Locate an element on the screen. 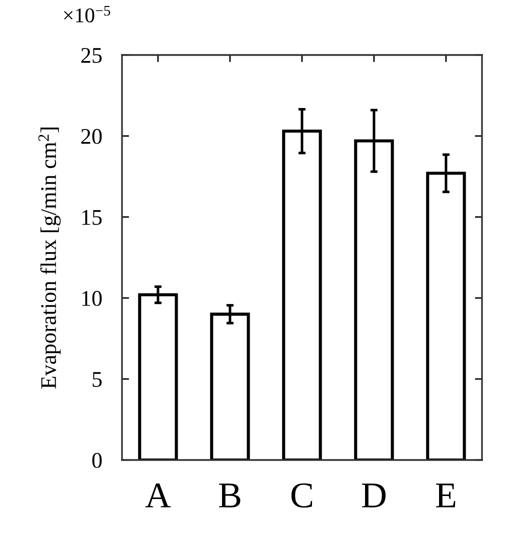 The image size is (514, 536). text: ×10$^{−5}$ is located at coordinates (87, 14).